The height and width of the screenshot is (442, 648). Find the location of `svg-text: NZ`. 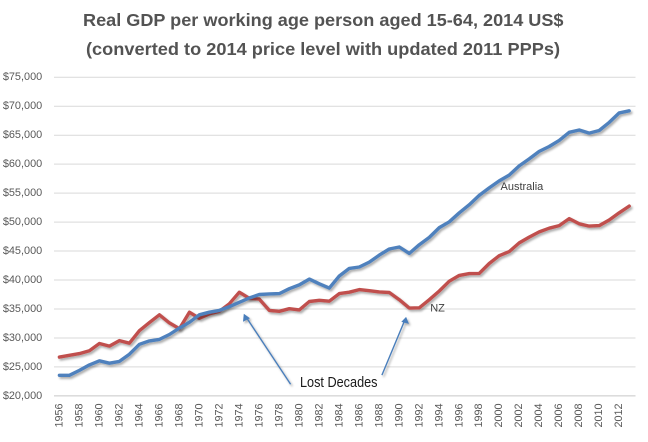

svg-text: NZ is located at coordinates (437, 308).